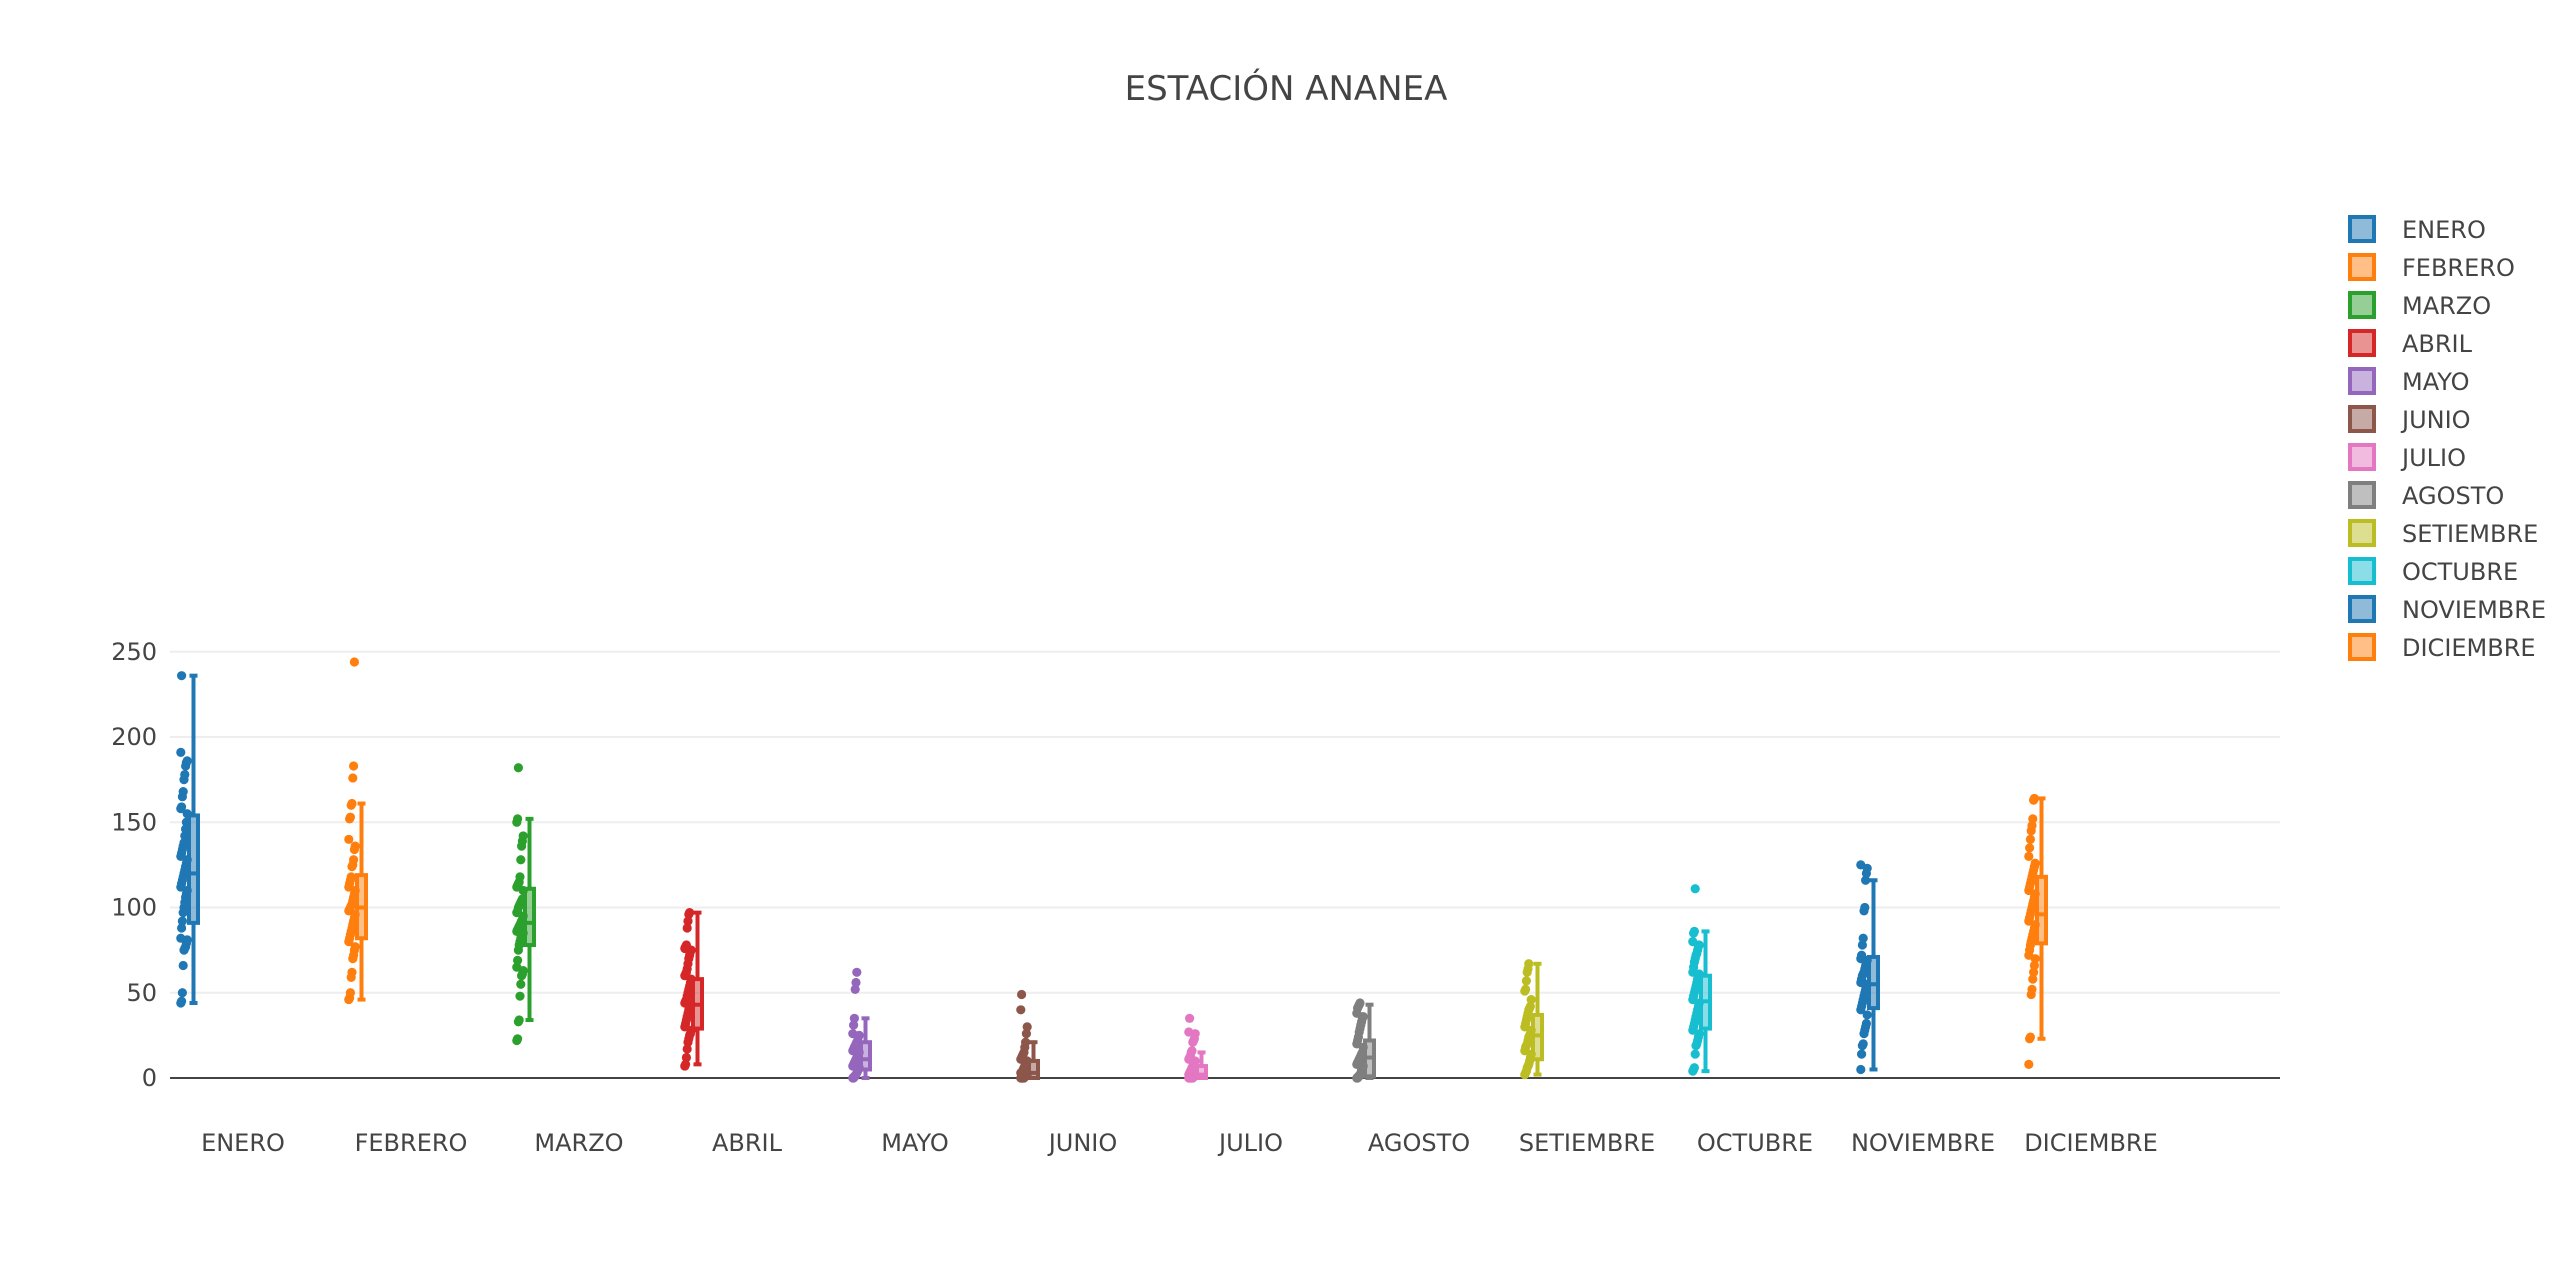 The width and height of the screenshot is (2572, 1284). What do you see at coordinates (356, 831) in the screenshot?
I see `series-febrero` at bounding box center [356, 831].